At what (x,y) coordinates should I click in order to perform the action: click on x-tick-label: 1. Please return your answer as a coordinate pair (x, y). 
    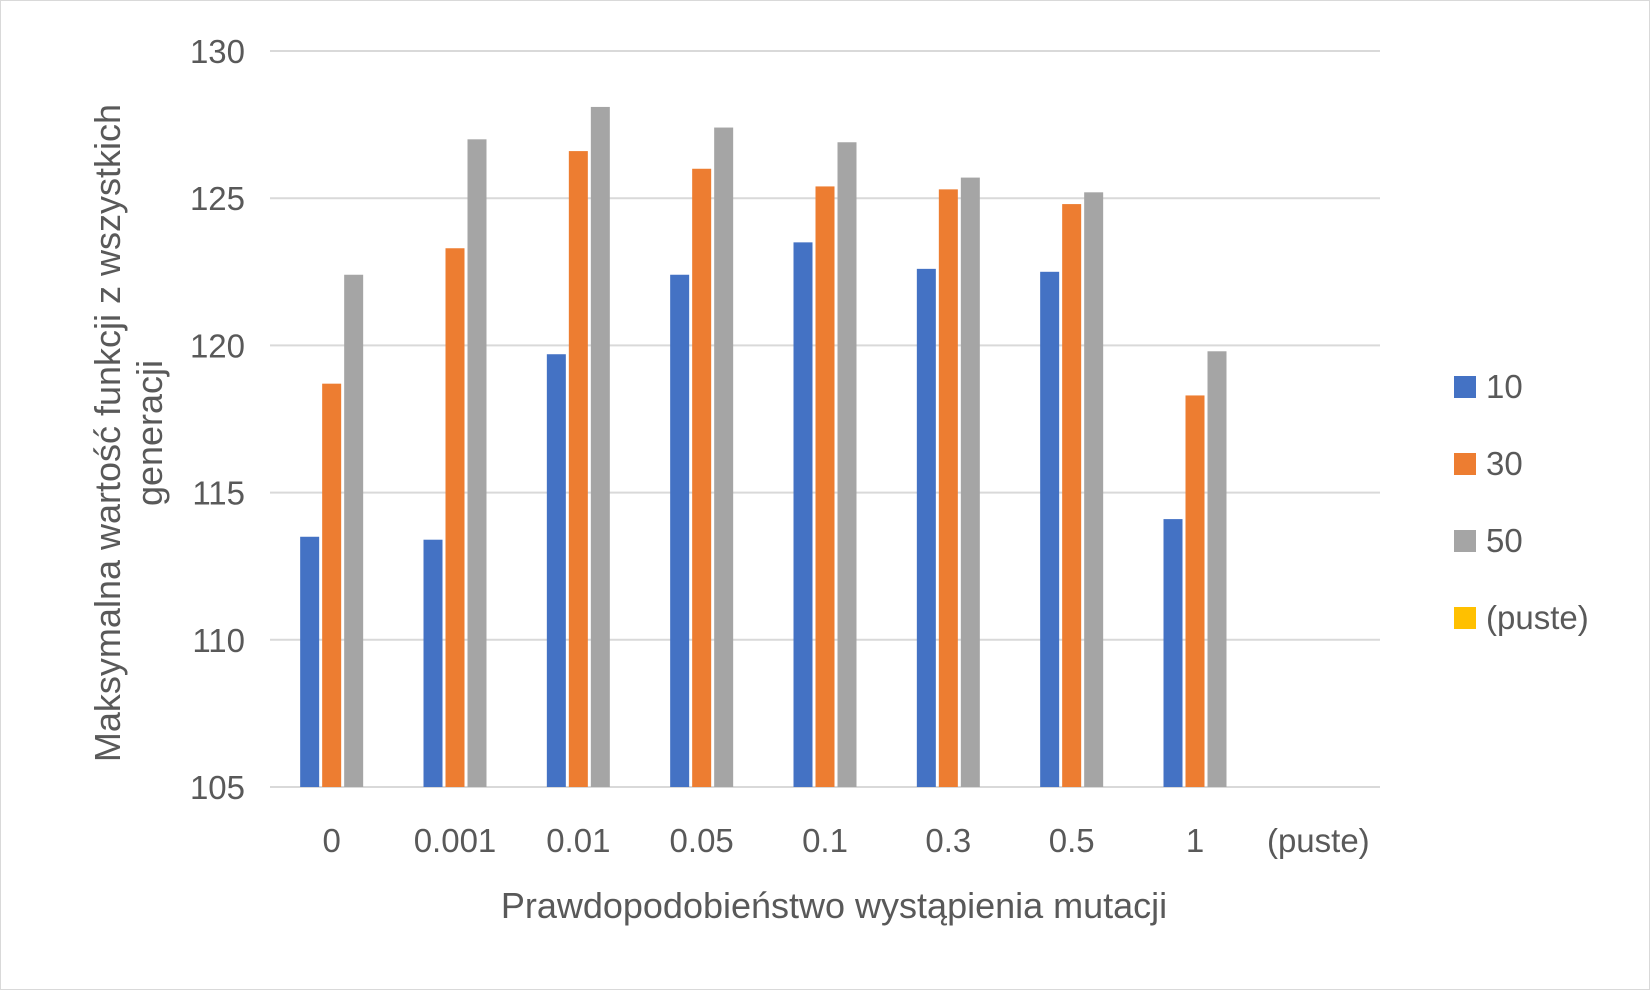
    Looking at the image, I should click on (1195, 840).